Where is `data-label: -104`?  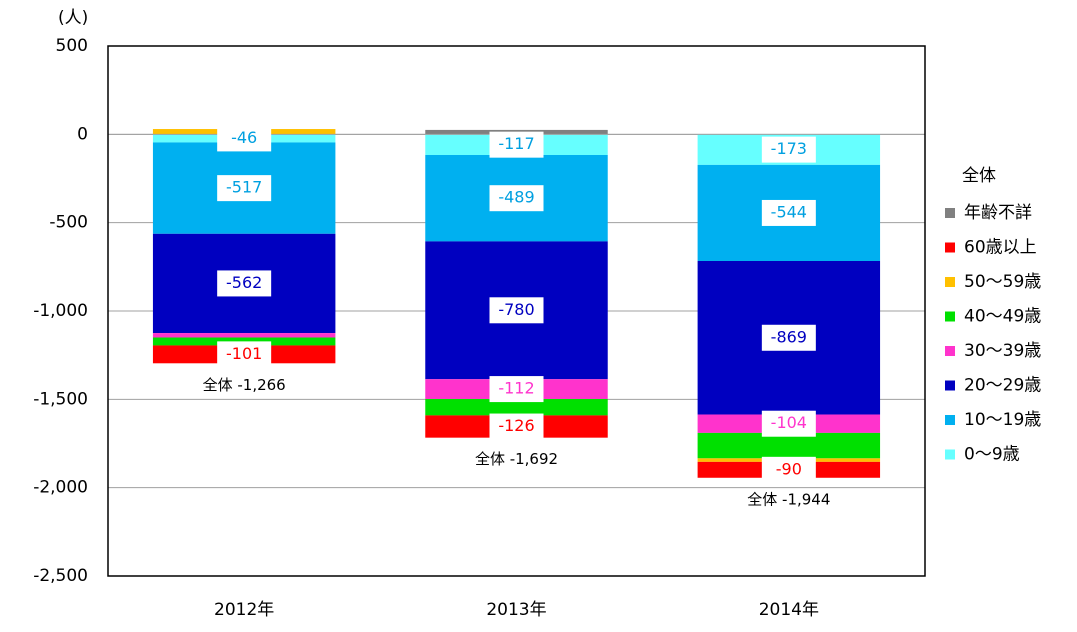
data-label: -104 is located at coordinates (789, 422).